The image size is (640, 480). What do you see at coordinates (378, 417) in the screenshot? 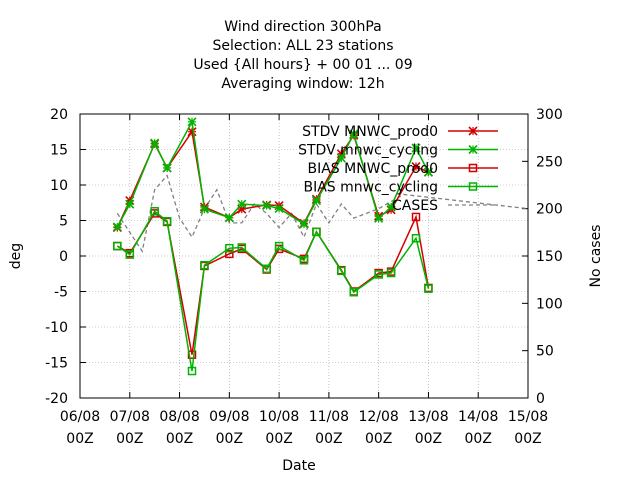
I see `x-tick-label: 12/08` at bounding box center [378, 417].